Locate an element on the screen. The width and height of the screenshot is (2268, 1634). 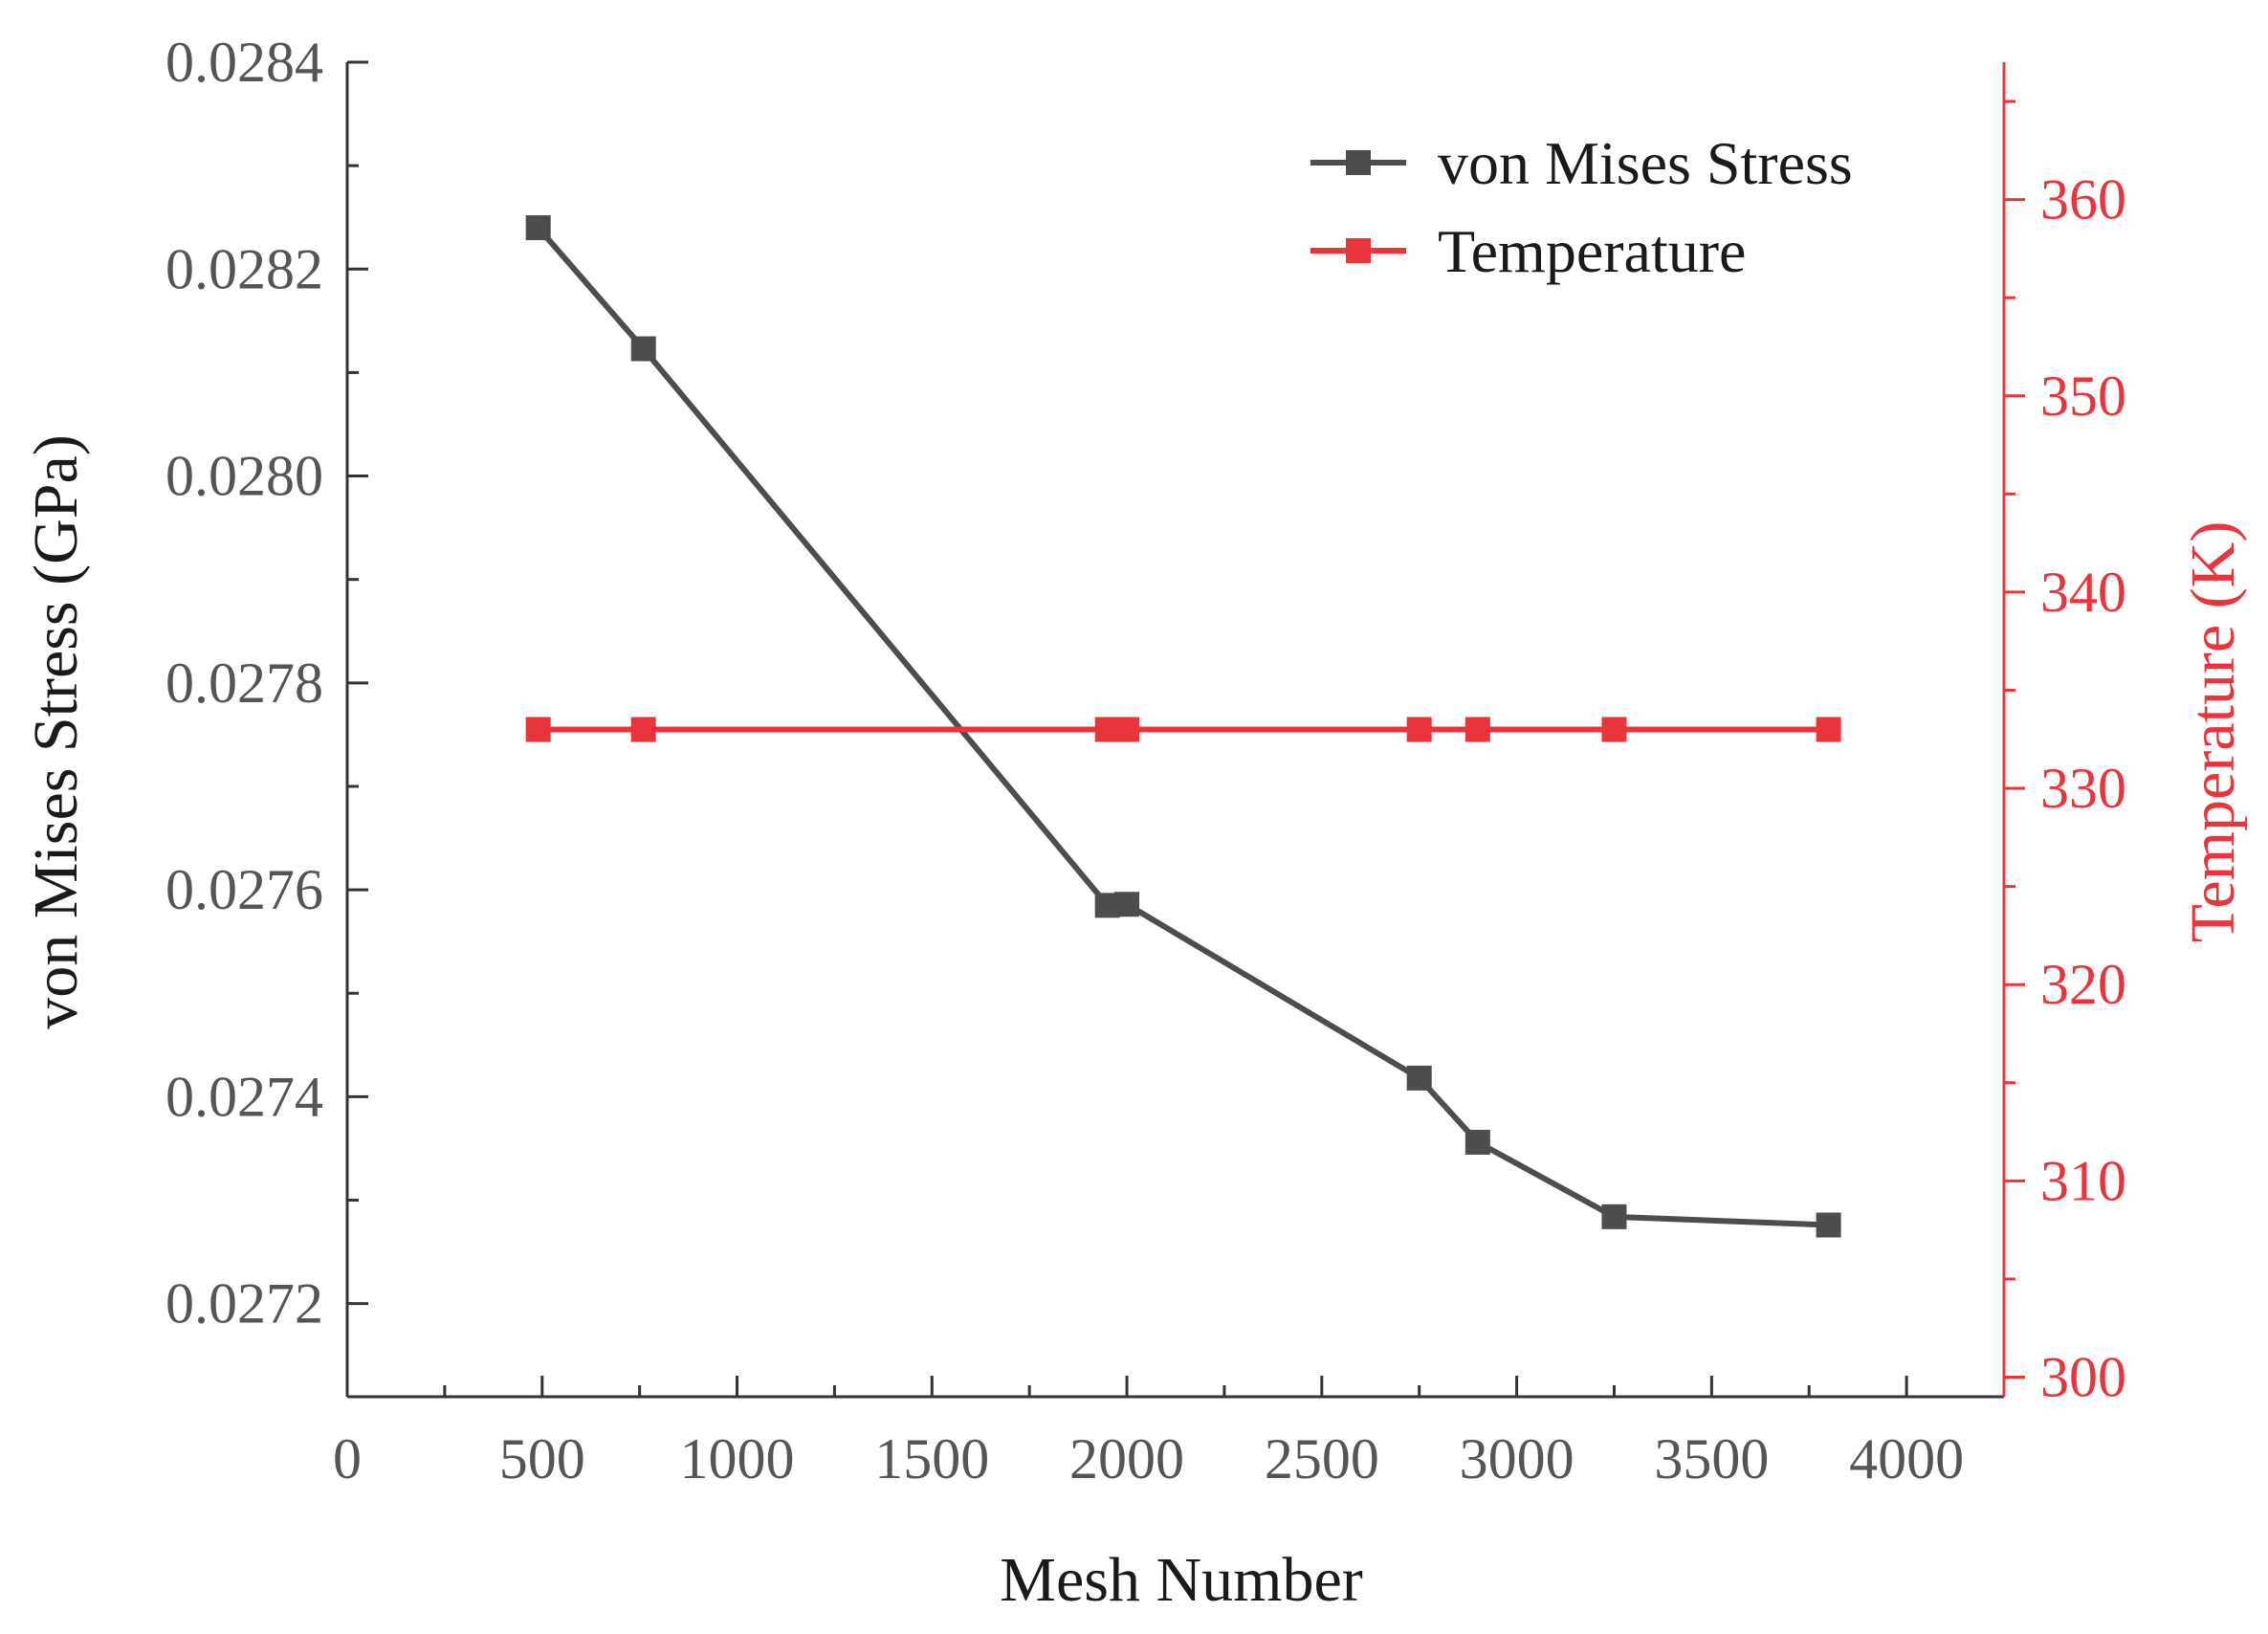
y-right-tick-label: 310 is located at coordinates (2083, 1180).